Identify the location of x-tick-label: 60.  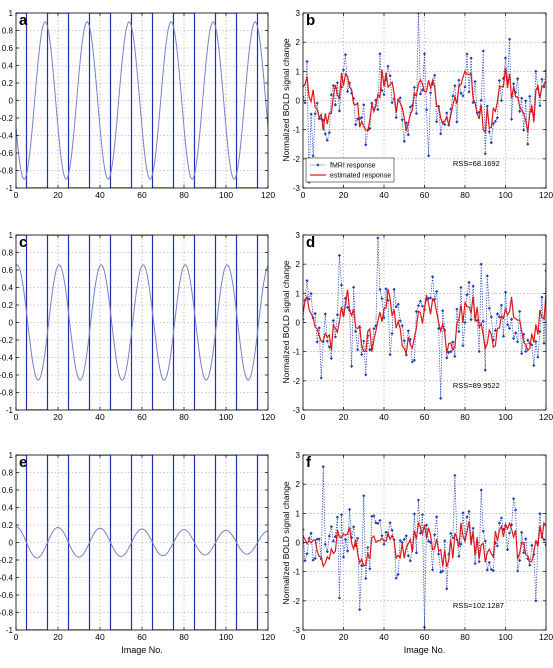
(142, 417).